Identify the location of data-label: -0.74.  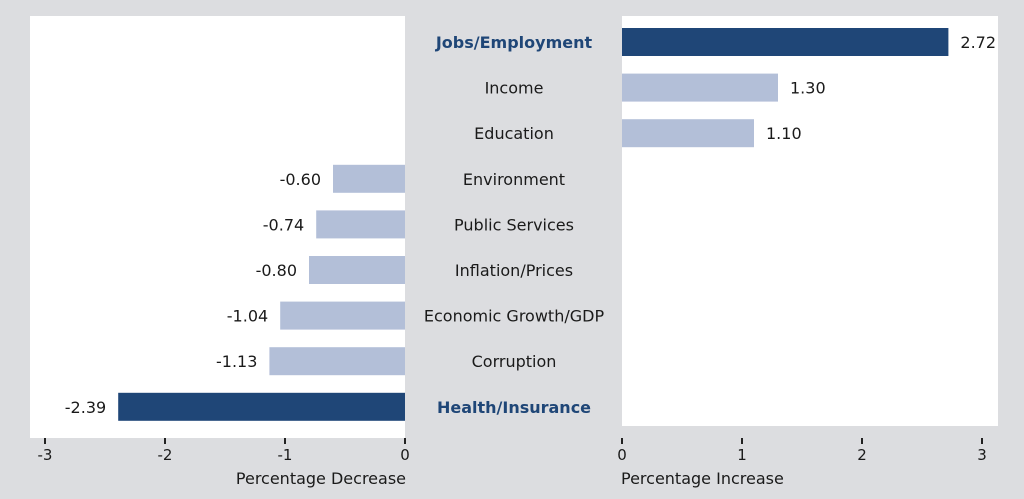
(283, 224).